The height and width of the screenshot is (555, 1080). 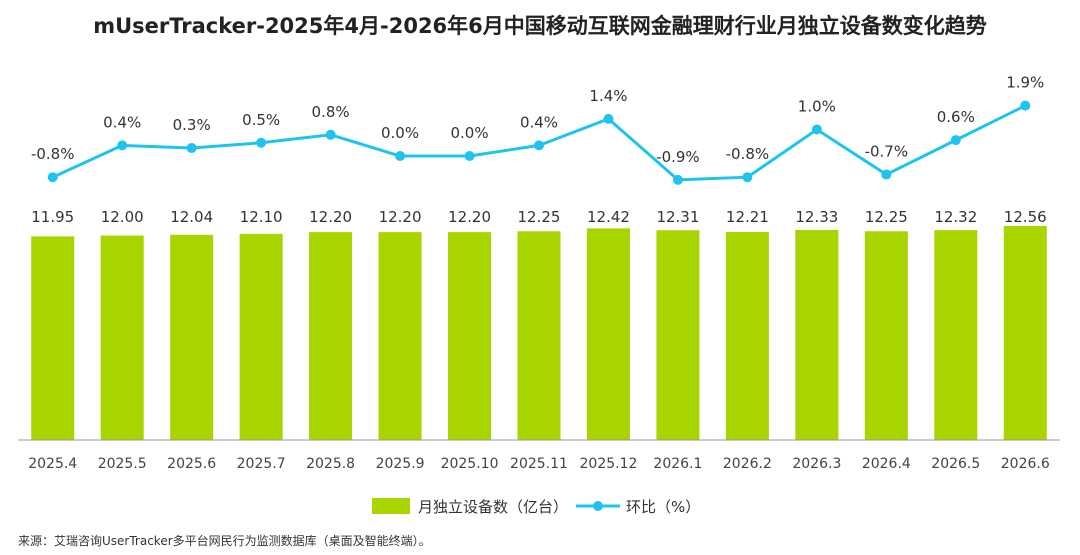 I want to click on x-tick-label: 2025.8, so click(x=330, y=464).